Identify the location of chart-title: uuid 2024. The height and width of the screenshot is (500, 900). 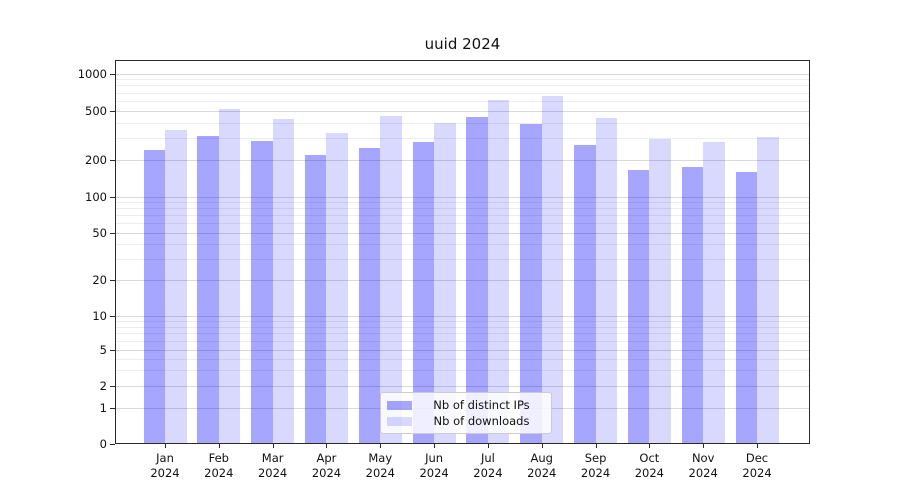
(462, 44).